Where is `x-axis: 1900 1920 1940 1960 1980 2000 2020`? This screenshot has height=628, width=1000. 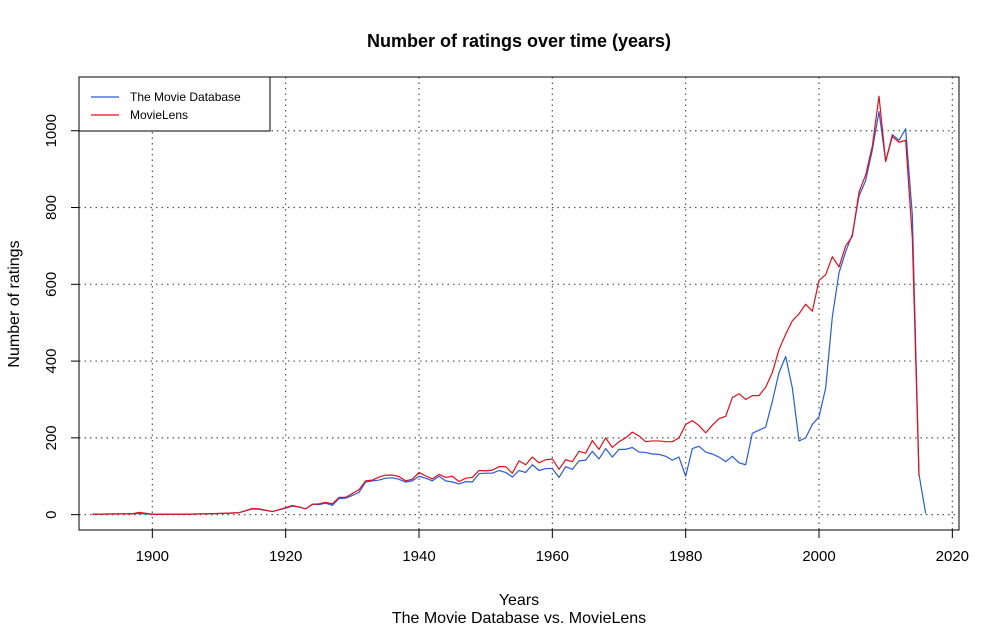 x-axis: 1900 1920 1940 1960 1980 2000 2020 is located at coordinates (552, 547).